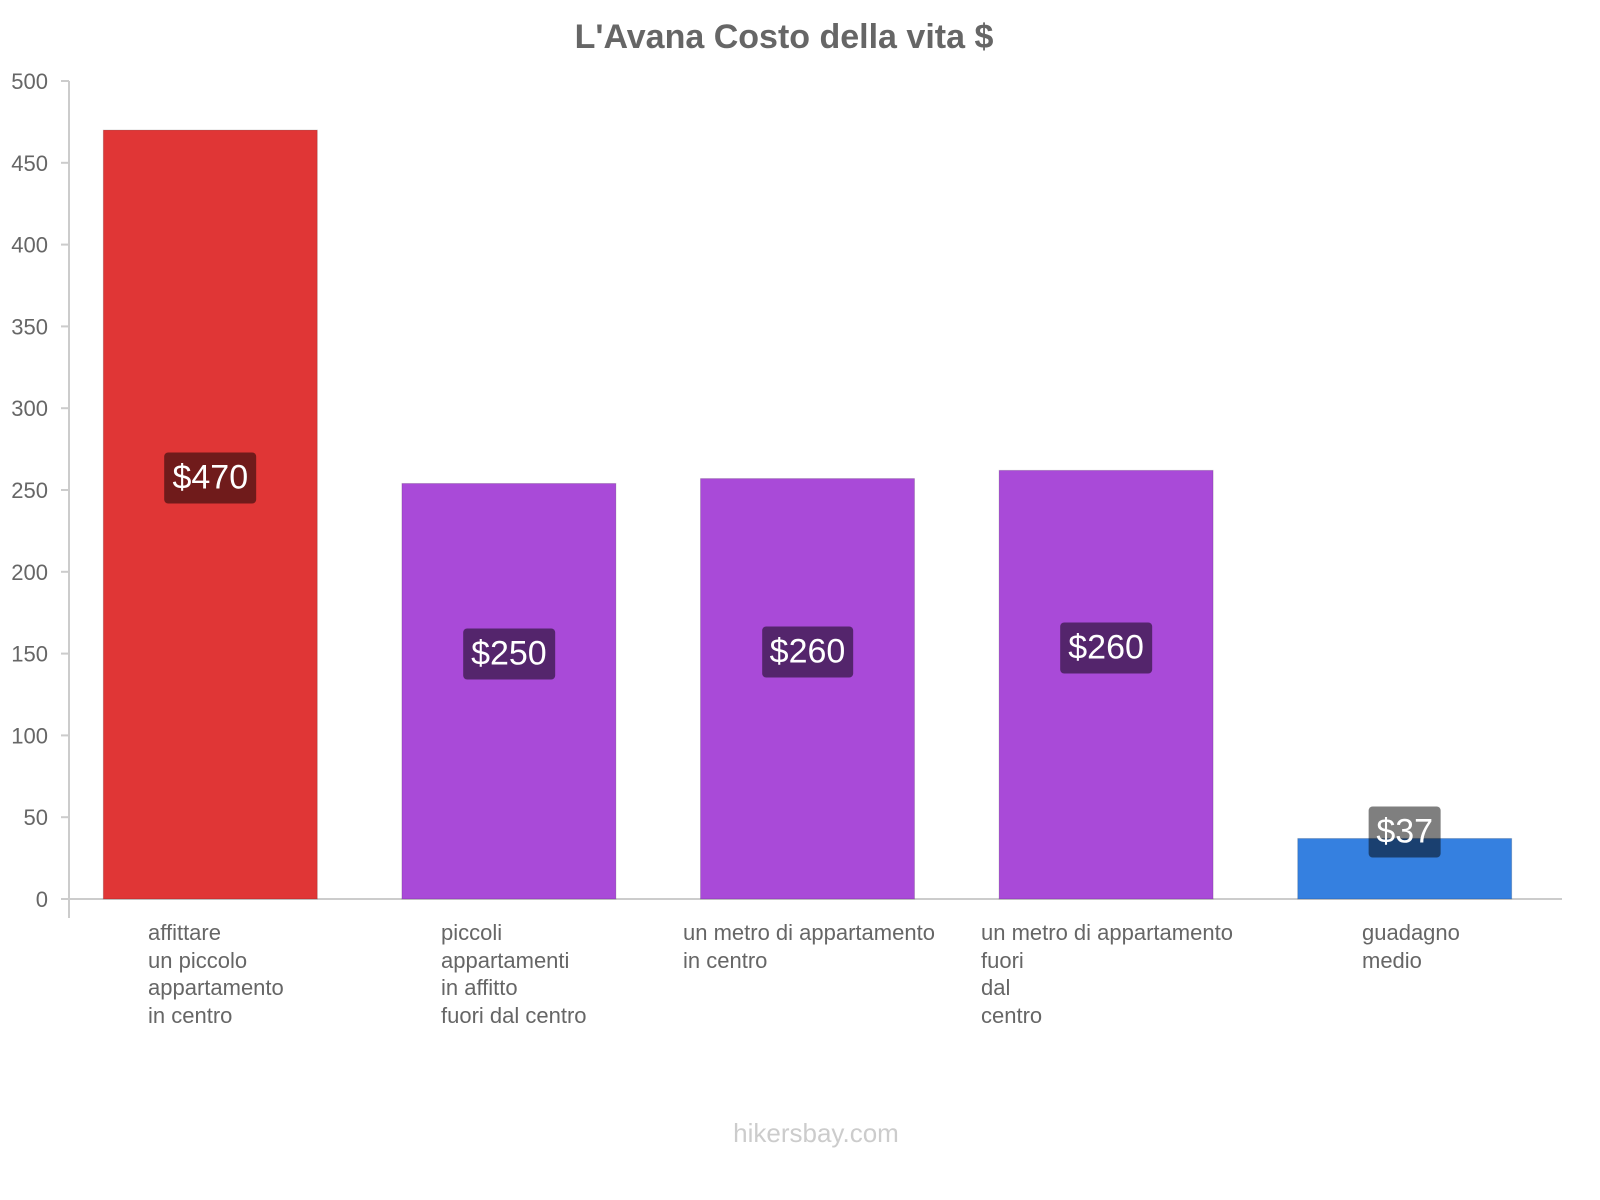 The height and width of the screenshot is (1200, 1600). I want to click on x-category-label: guadagno medio, so click(1411, 946).